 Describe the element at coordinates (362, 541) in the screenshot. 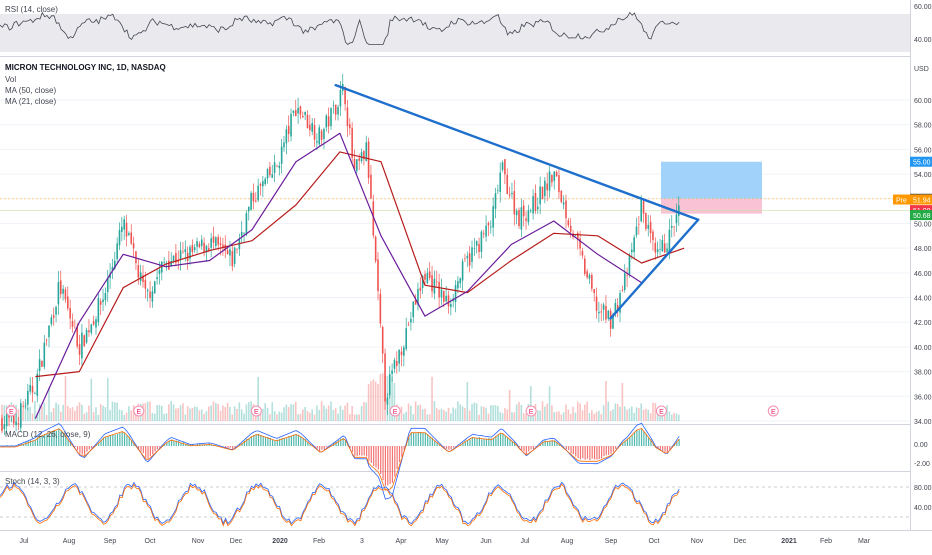

I see `time-axis-label: 3` at that location.